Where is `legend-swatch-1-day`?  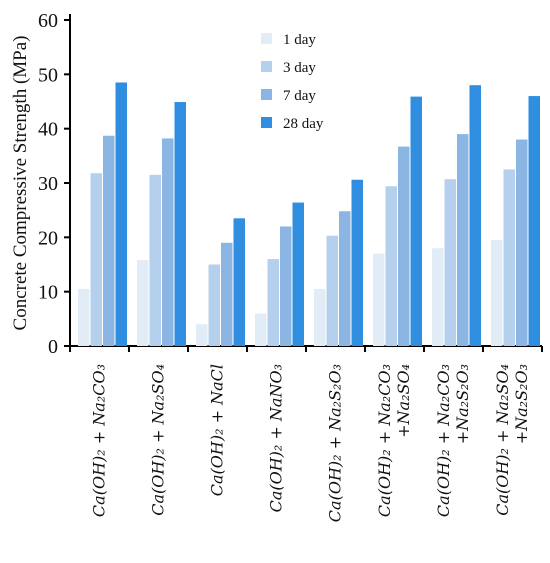 legend-swatch-1-day is located at coordinates (266, 38).